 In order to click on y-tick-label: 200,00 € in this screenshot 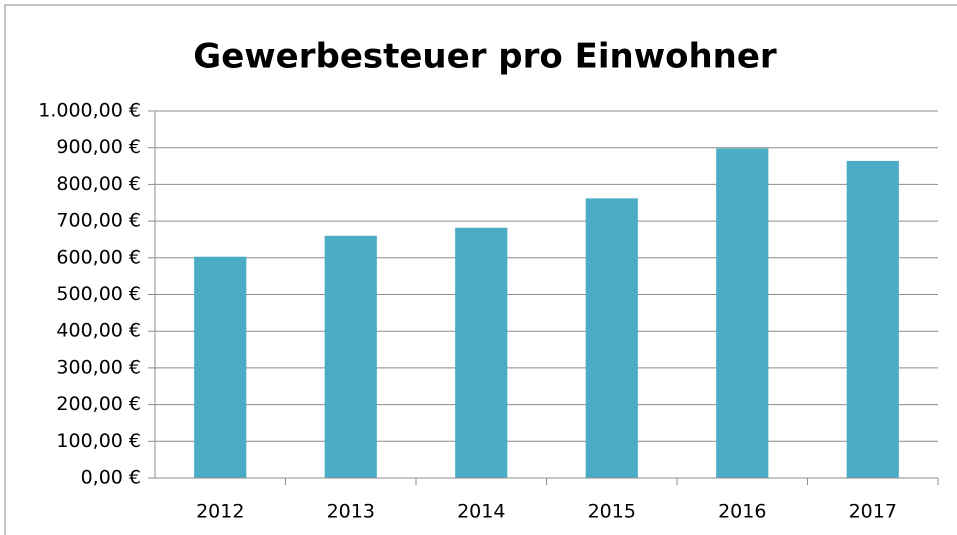, I will do `click(98, 404)`.